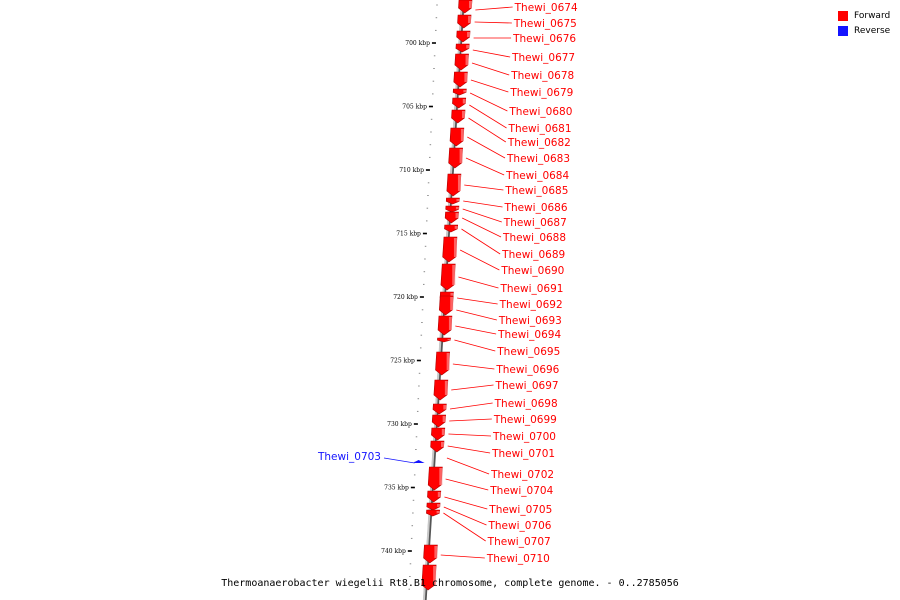  I want to click on gene-label: Thewi_0693, so click(530, 321).